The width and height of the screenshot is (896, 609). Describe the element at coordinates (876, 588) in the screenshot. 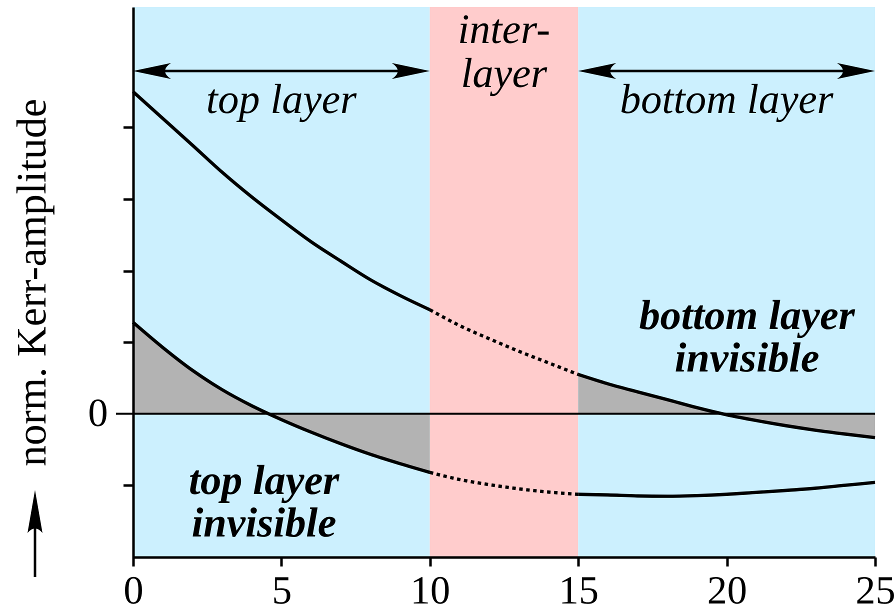

I see `x-tick-label: 25` at that location.